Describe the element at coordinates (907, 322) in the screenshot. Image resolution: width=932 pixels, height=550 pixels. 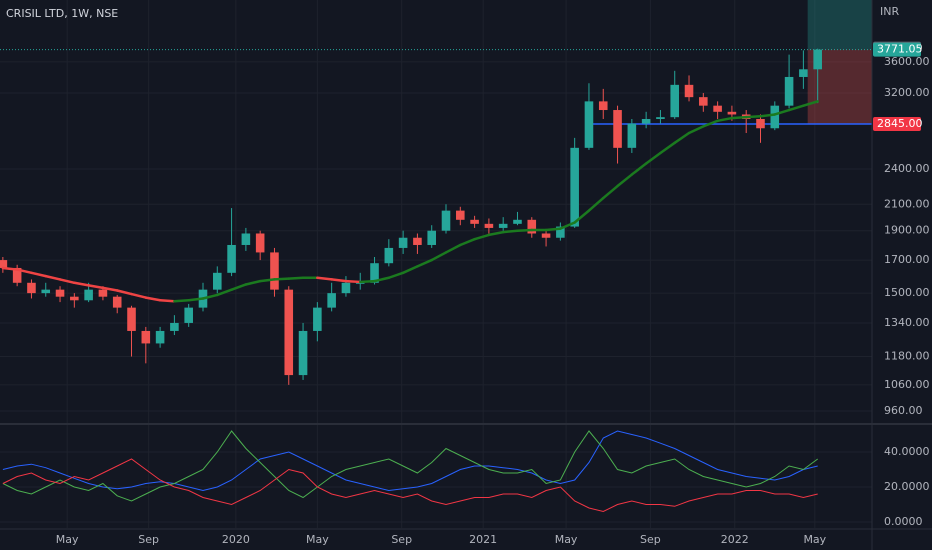
I see `y-tick-label: 1340.00` at that location.